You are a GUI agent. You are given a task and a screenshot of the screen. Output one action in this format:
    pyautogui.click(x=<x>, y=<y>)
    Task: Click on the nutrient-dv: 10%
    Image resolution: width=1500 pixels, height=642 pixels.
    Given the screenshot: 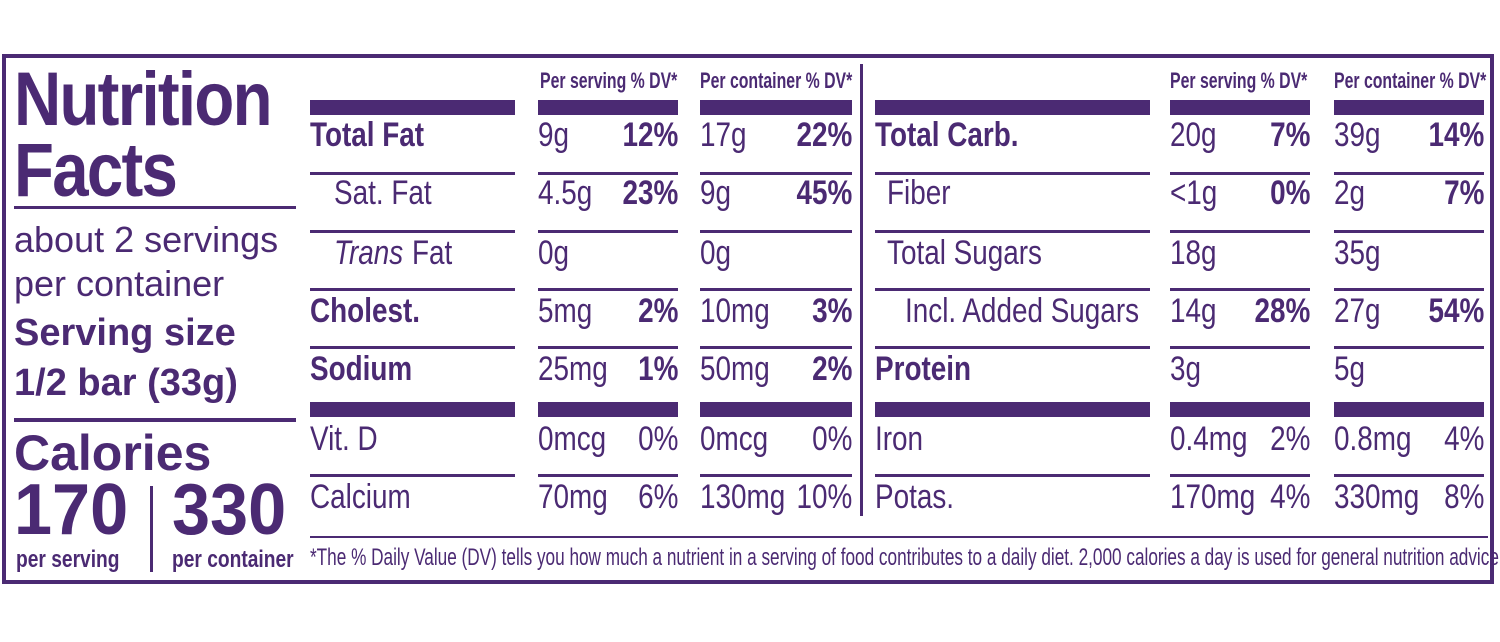 What is the action you would take?
    pyautogui.click(x=824, y=497)
    